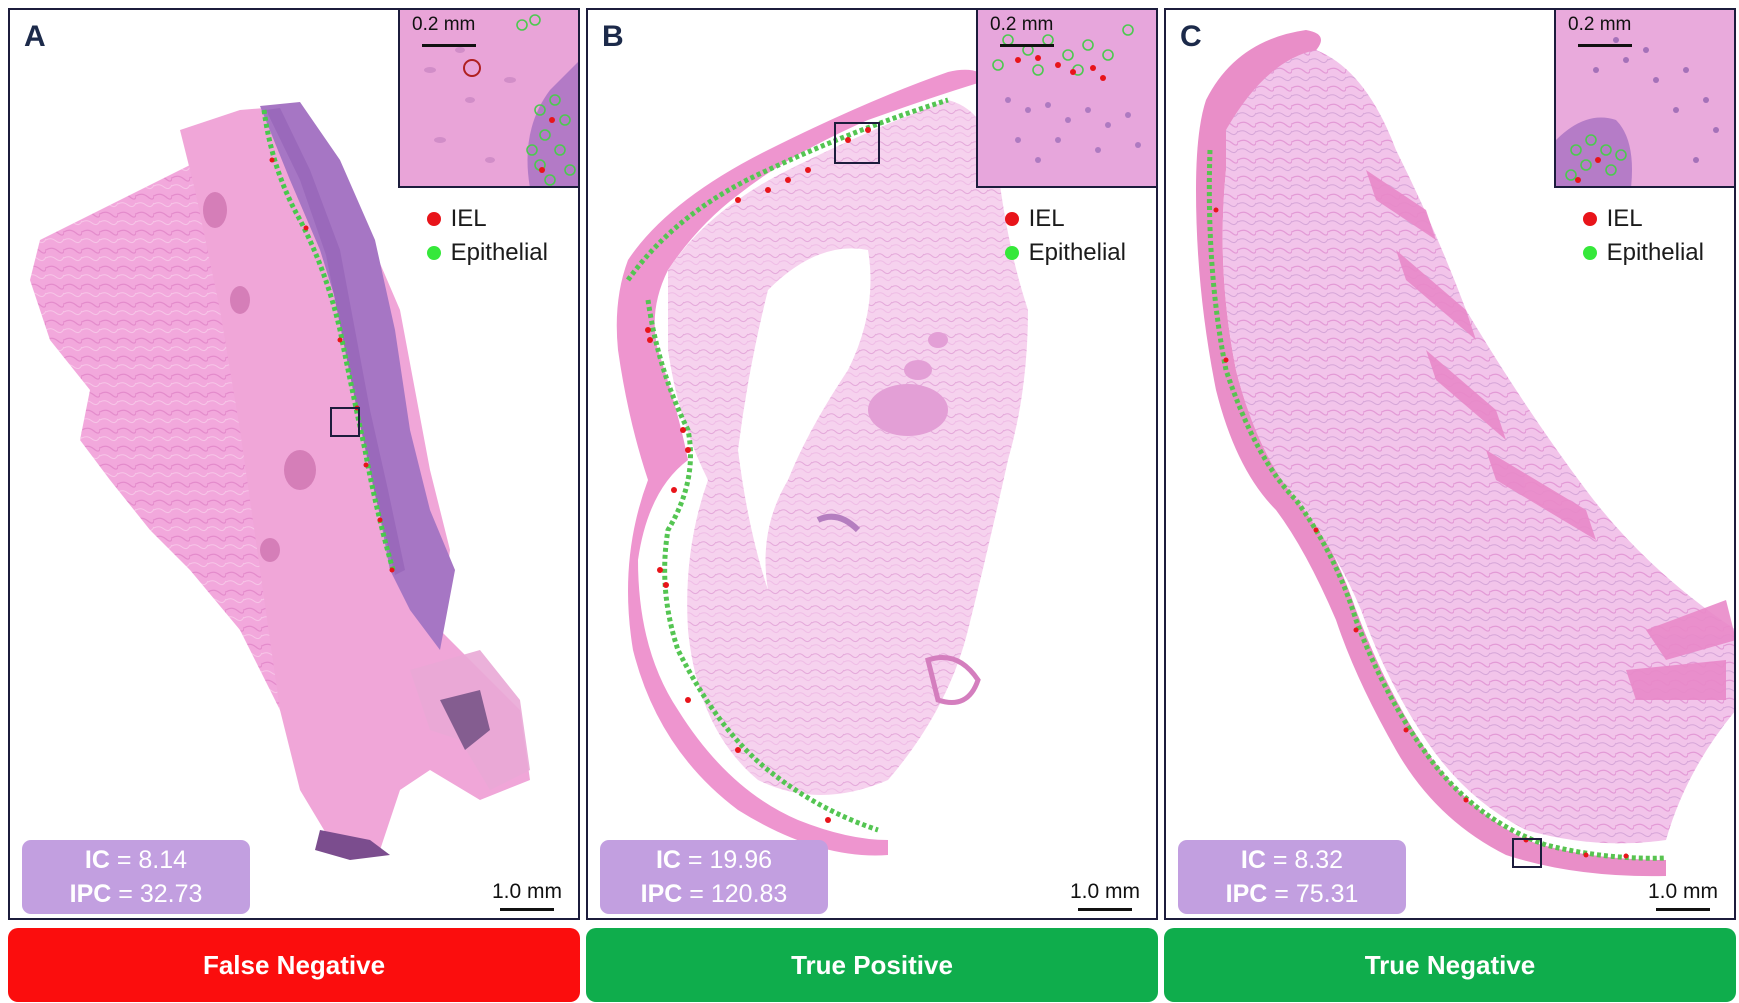 The height and width of the screenshot is (1003, 1739). What do you see at coordinates (136, 894) in the screenshot?
I see `ipc-metric: IPC = 32.73` at bounding box center [136, 894].